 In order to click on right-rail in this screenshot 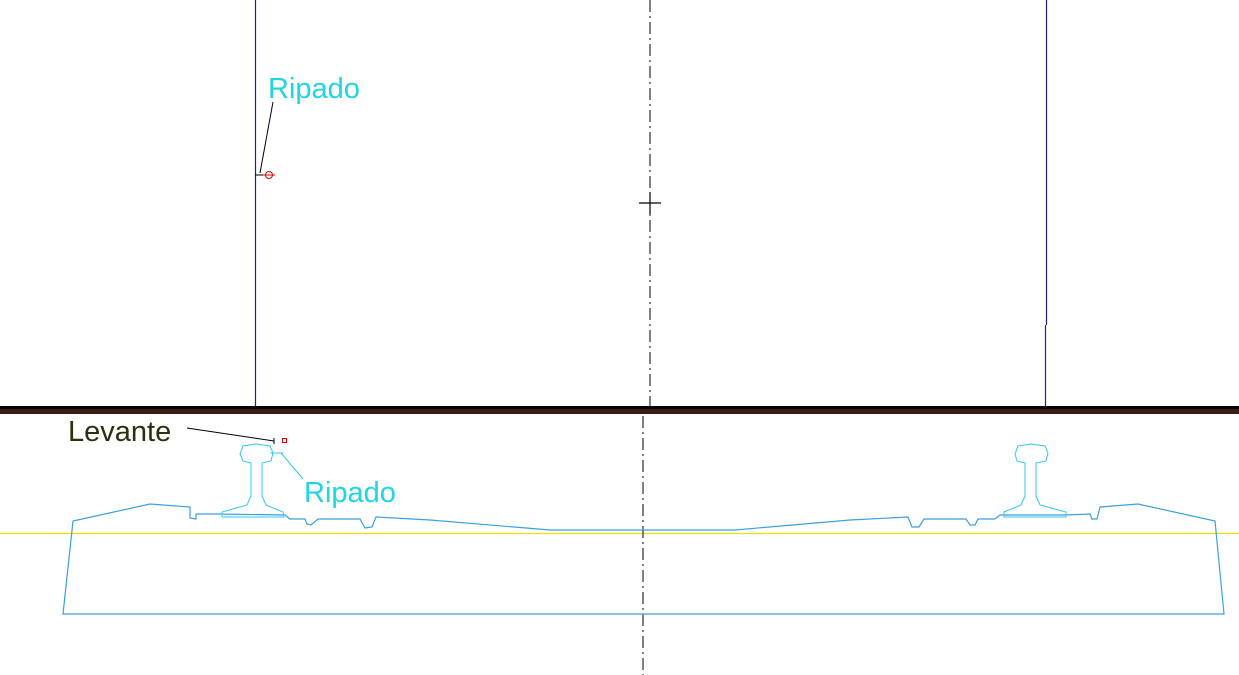, I will do `click(1035, 480)`.